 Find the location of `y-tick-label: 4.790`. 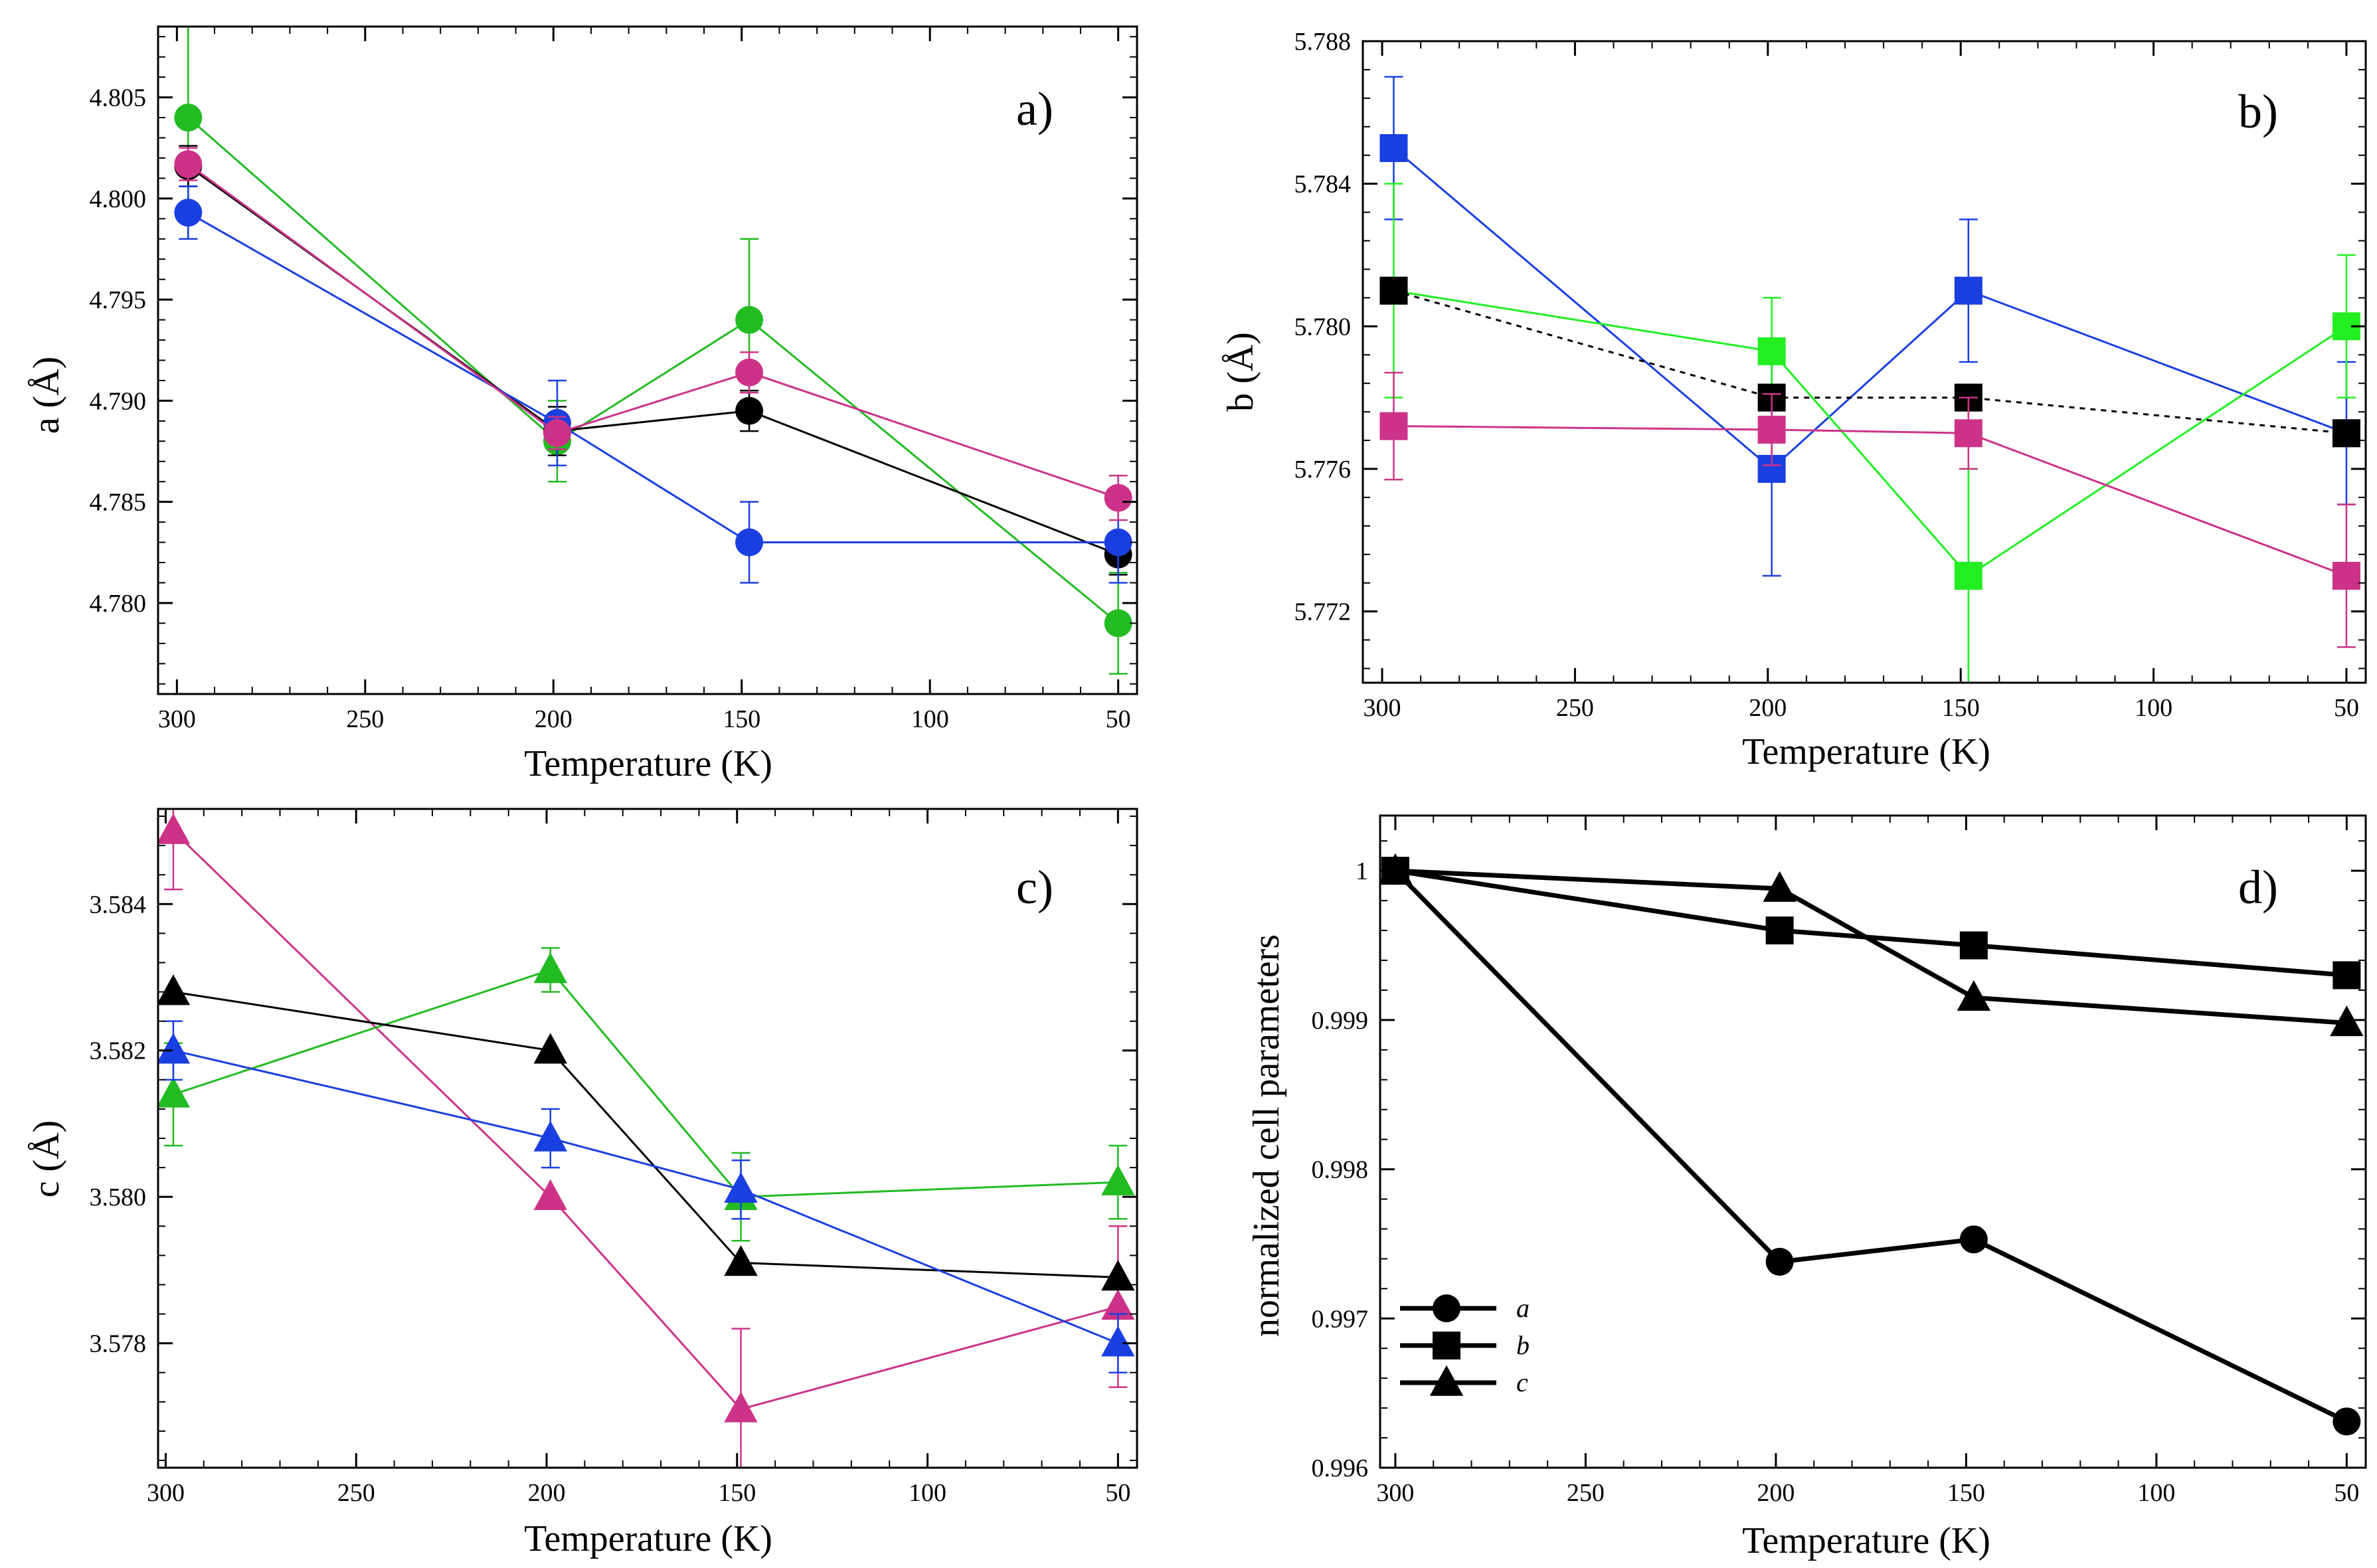

y-tick-label: 4.790 is located at coordinates (119, 401).